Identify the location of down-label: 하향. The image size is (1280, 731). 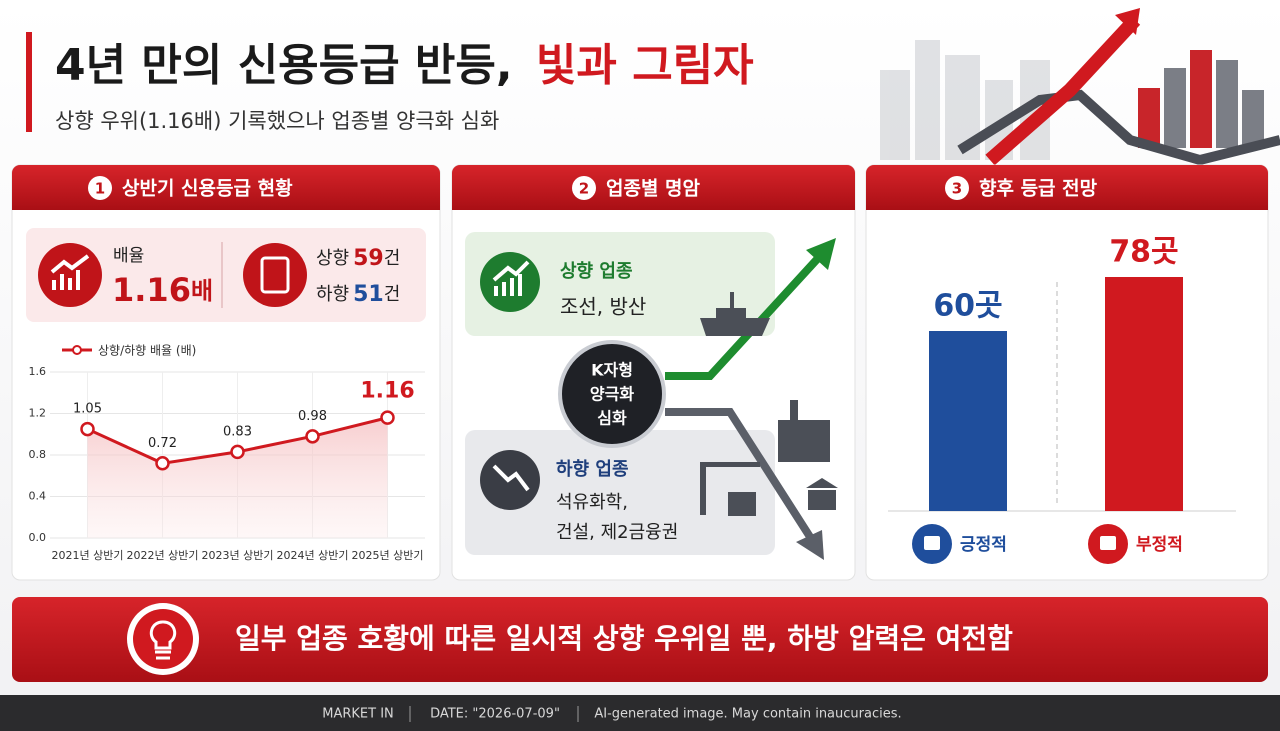
(332, 294).